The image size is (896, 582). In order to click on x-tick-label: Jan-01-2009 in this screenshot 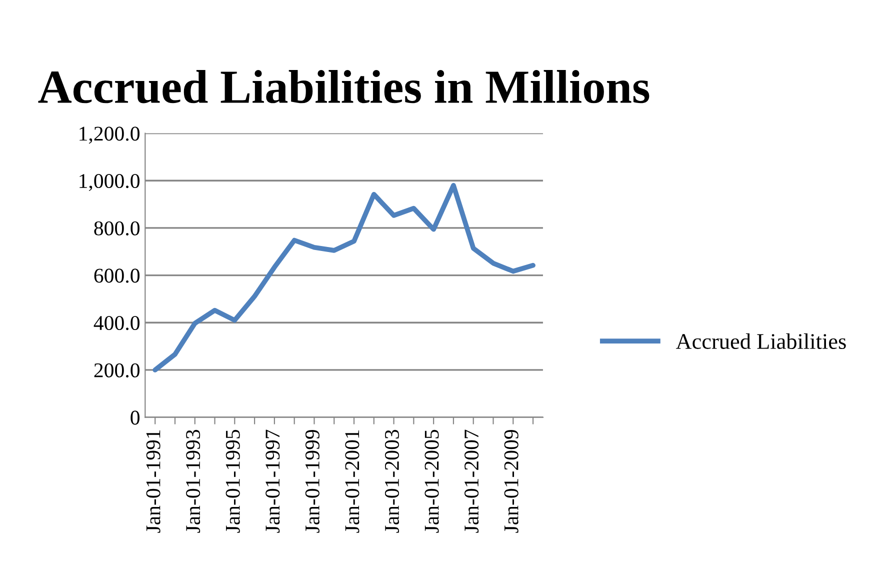, I will do `click(511, 481)`.